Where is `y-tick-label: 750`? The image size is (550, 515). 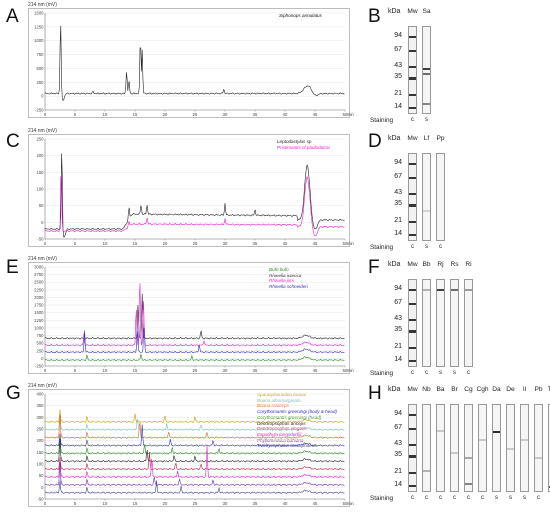
y-tick-label: 750 is located at coordinates (41, 54).